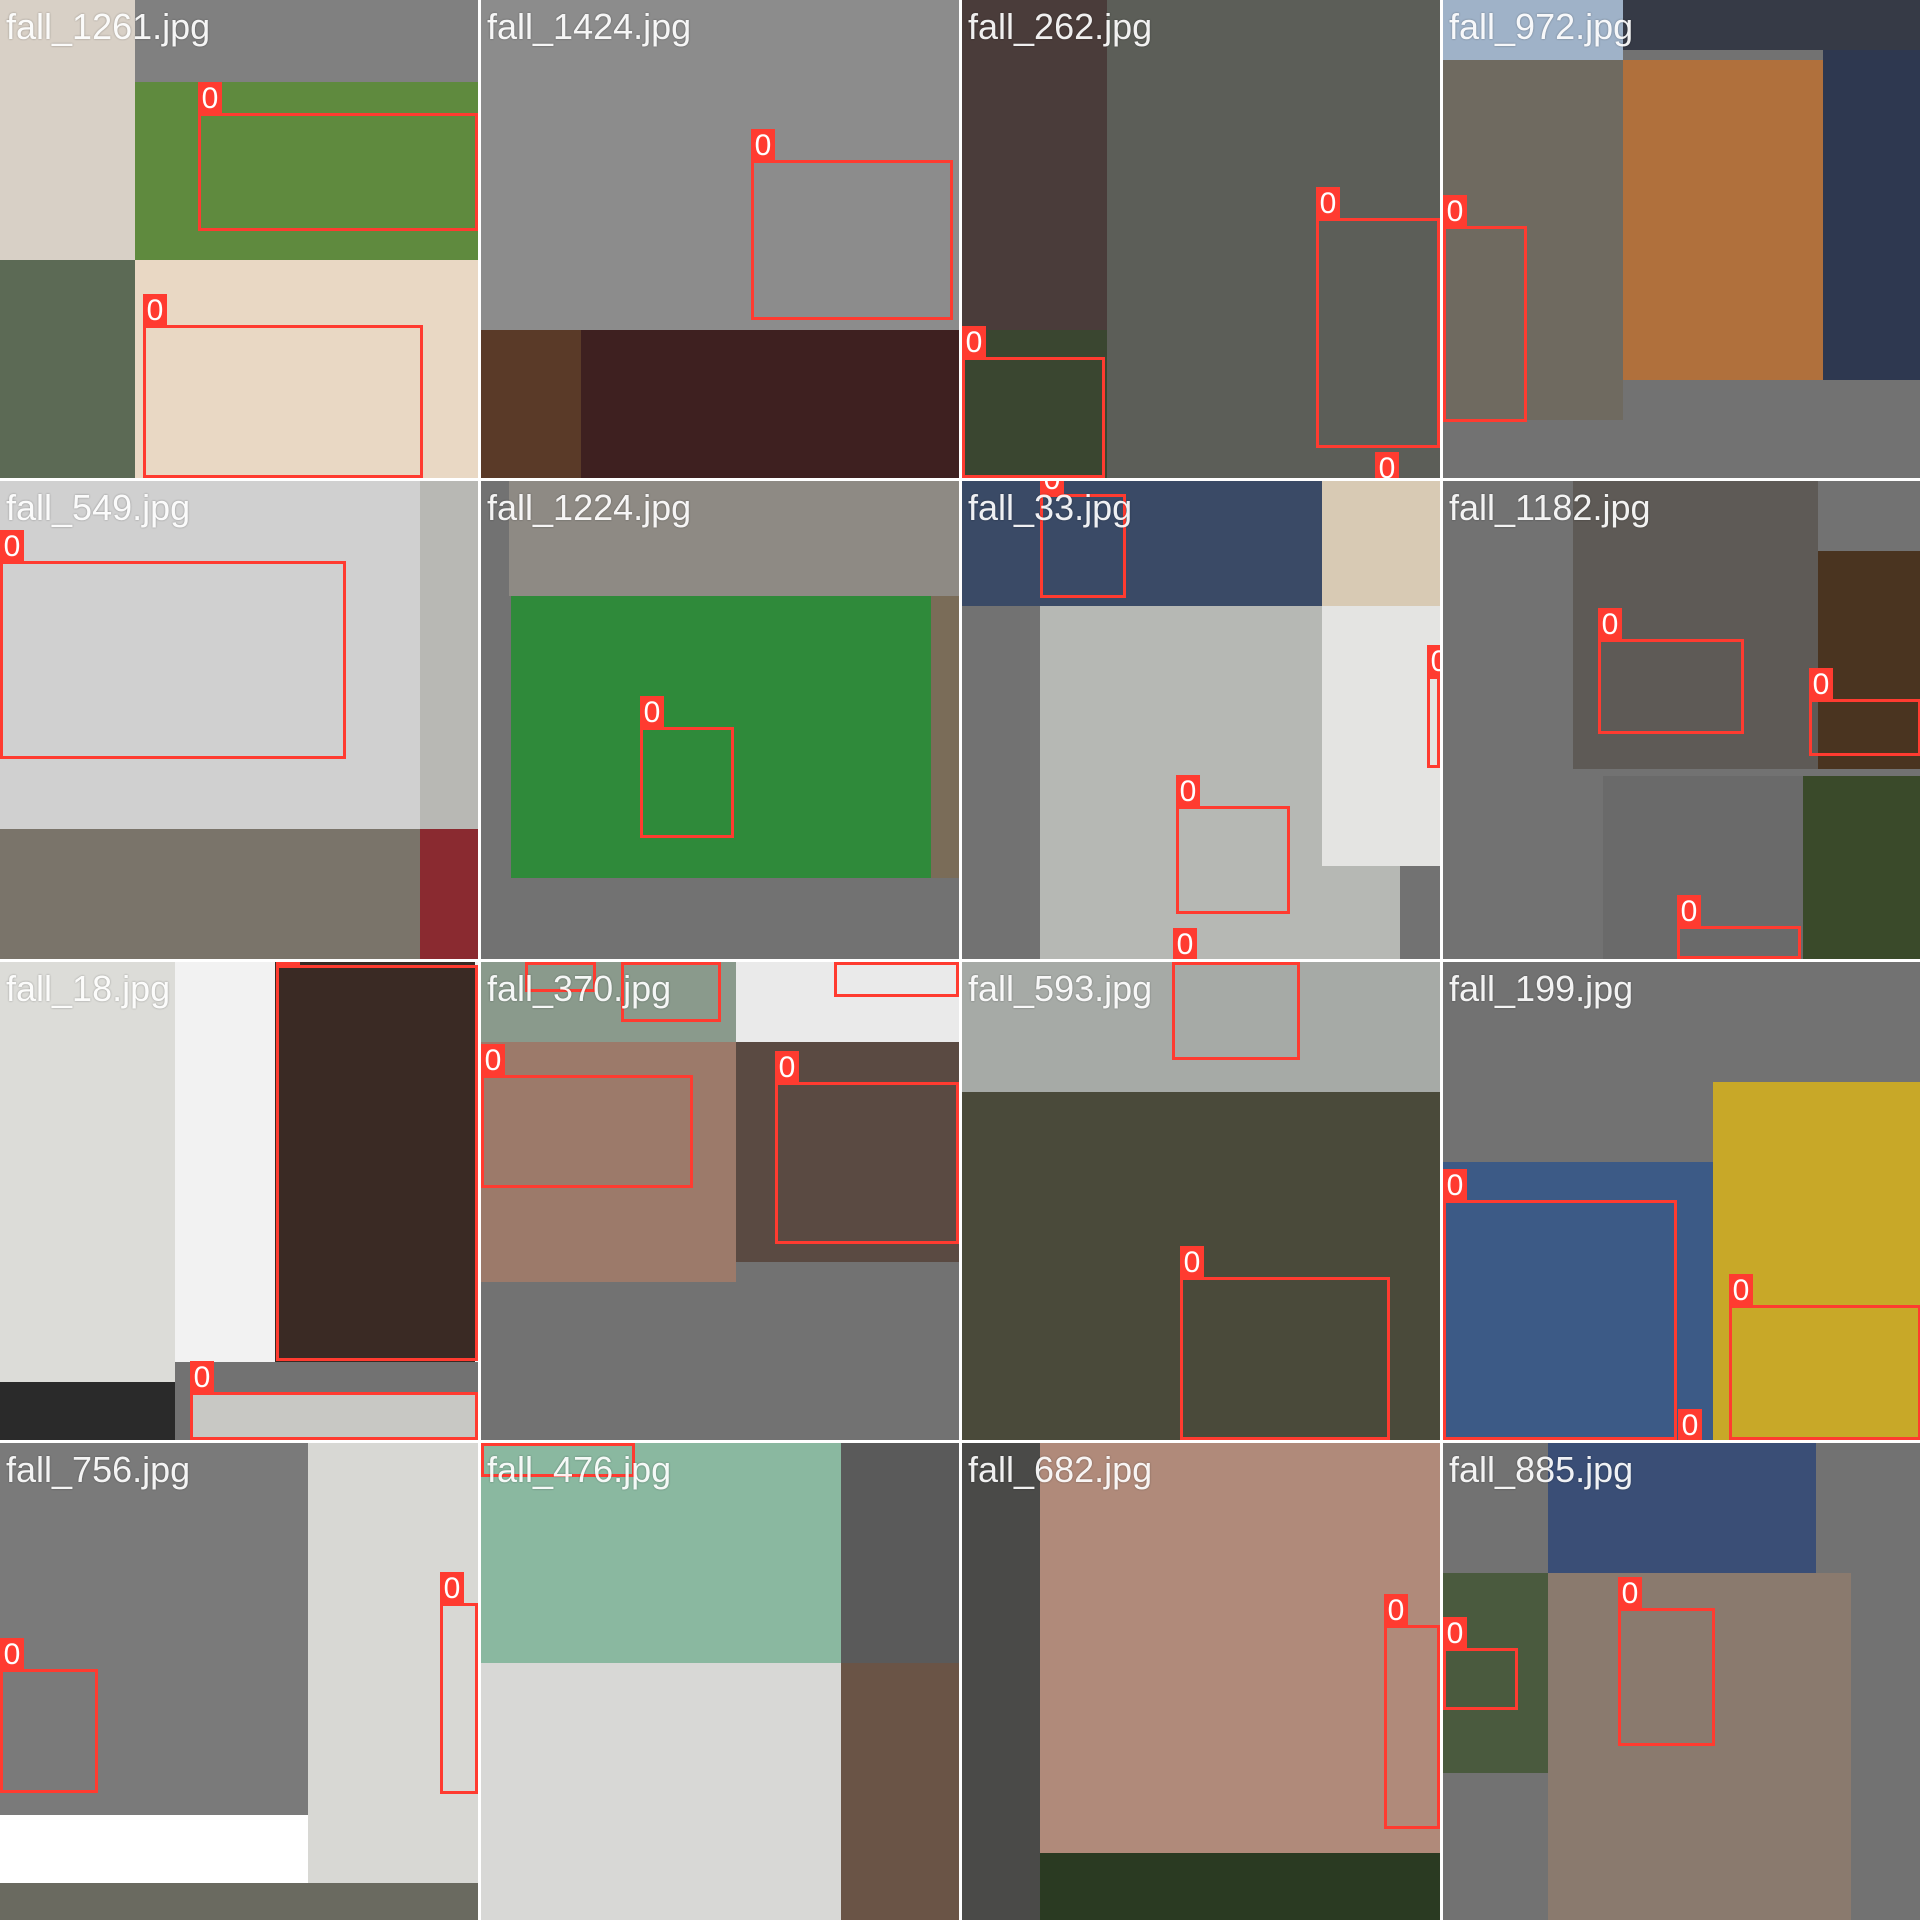 This screenshot has height=1920, width=1920. I want to click on tile-fall-885: fall_885.jpg 0 0, so click(1681, 1681).